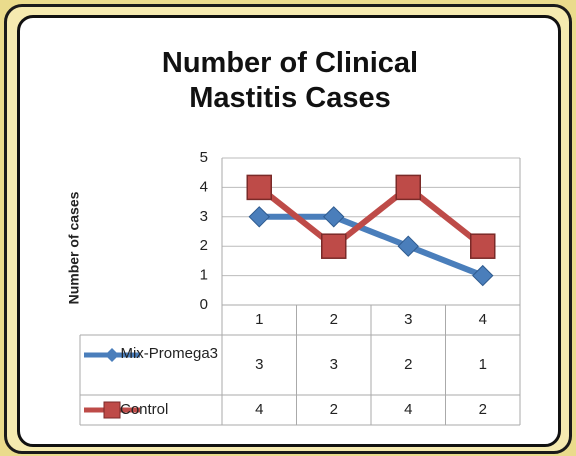 This screenshot has height=456, width=576. Describe the element at coordinates (259, 319) in the screenshot. I see `x-tick-label: 1` at that location.